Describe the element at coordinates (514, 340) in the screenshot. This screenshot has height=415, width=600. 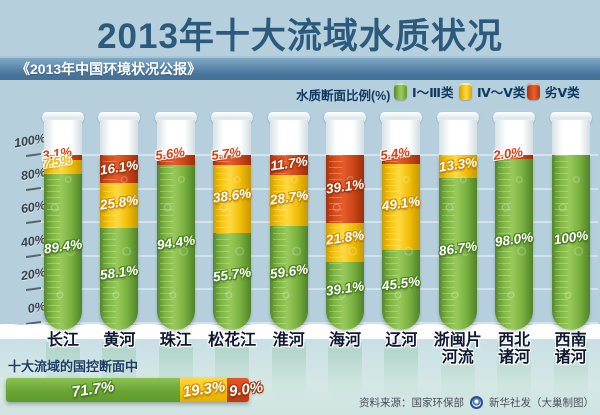
I see `river-label-line: 西北` at that location.